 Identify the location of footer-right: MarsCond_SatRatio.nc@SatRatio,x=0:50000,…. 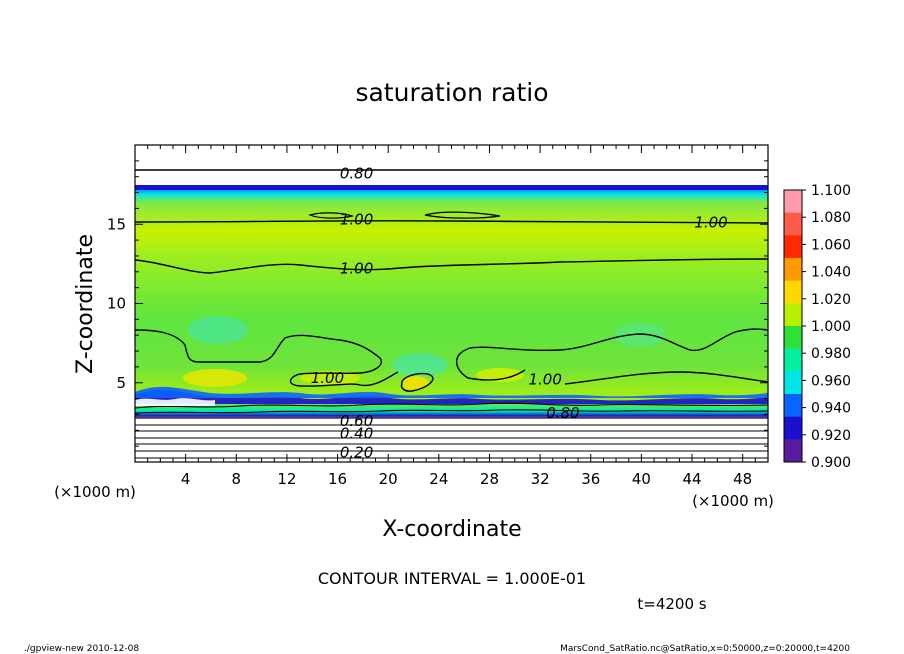
(705, 649).